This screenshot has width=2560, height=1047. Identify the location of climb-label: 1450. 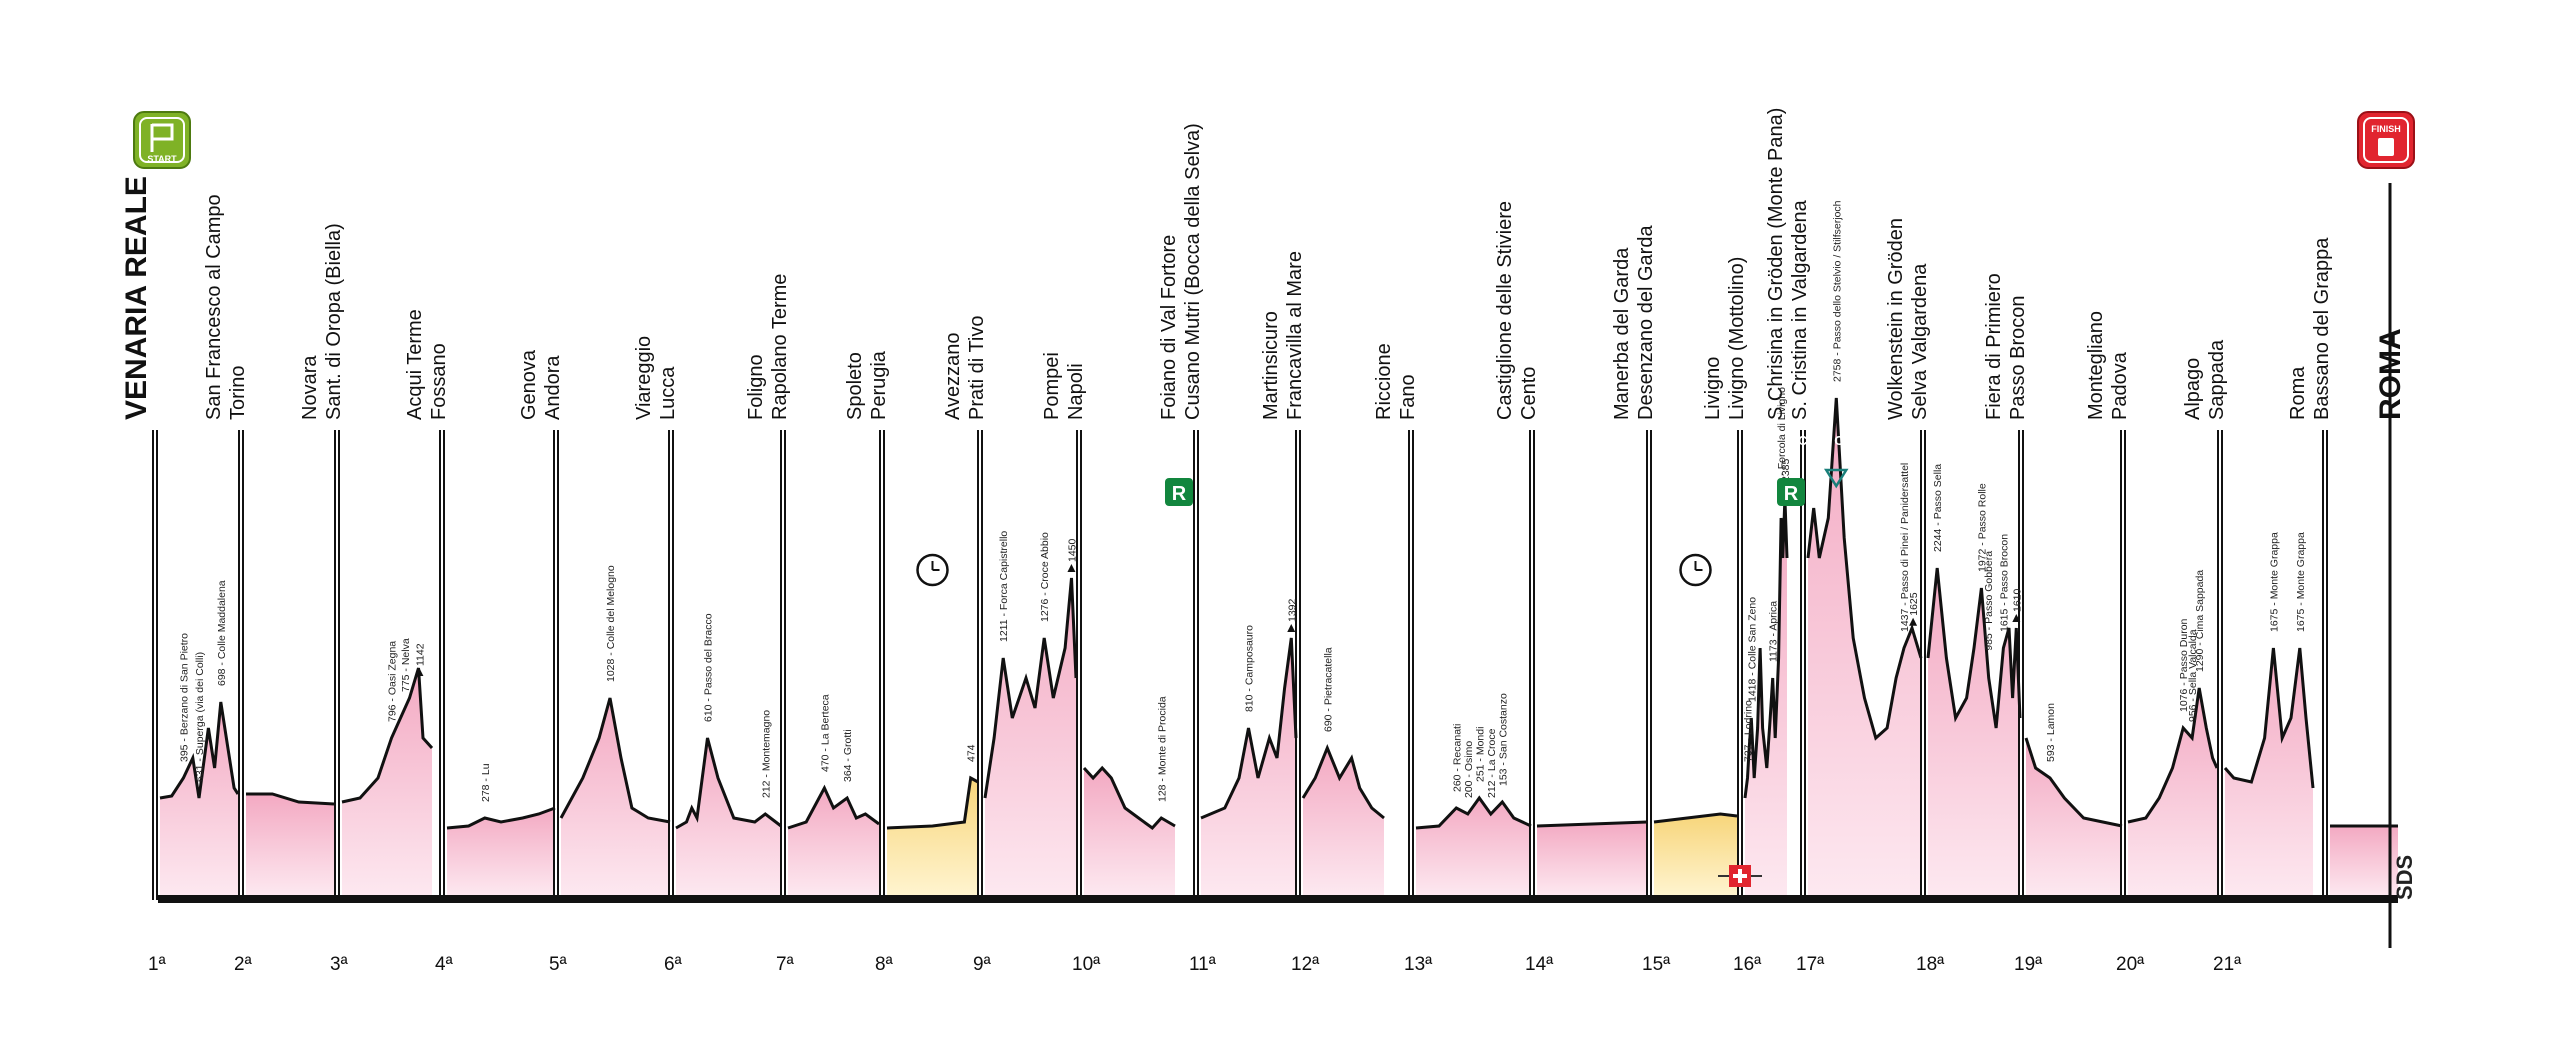
(1072, 550).